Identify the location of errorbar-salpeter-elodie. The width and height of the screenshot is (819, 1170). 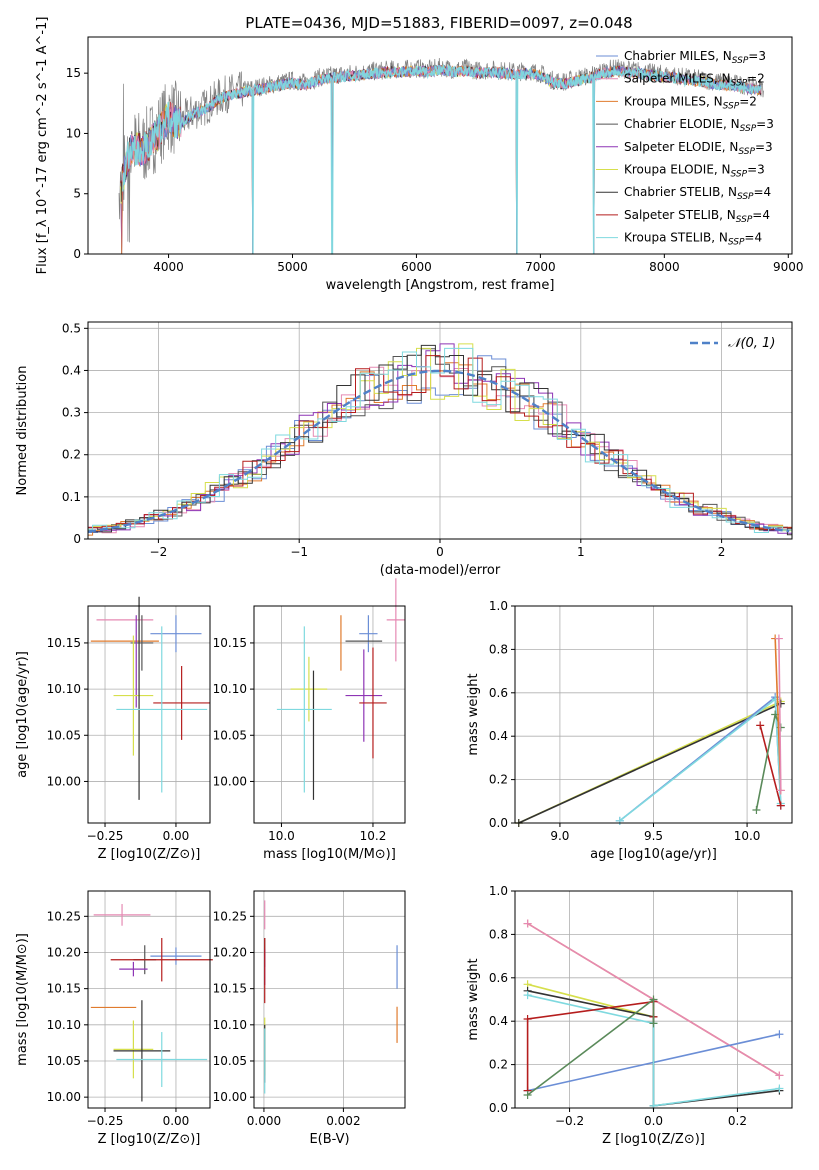
(364, 695).